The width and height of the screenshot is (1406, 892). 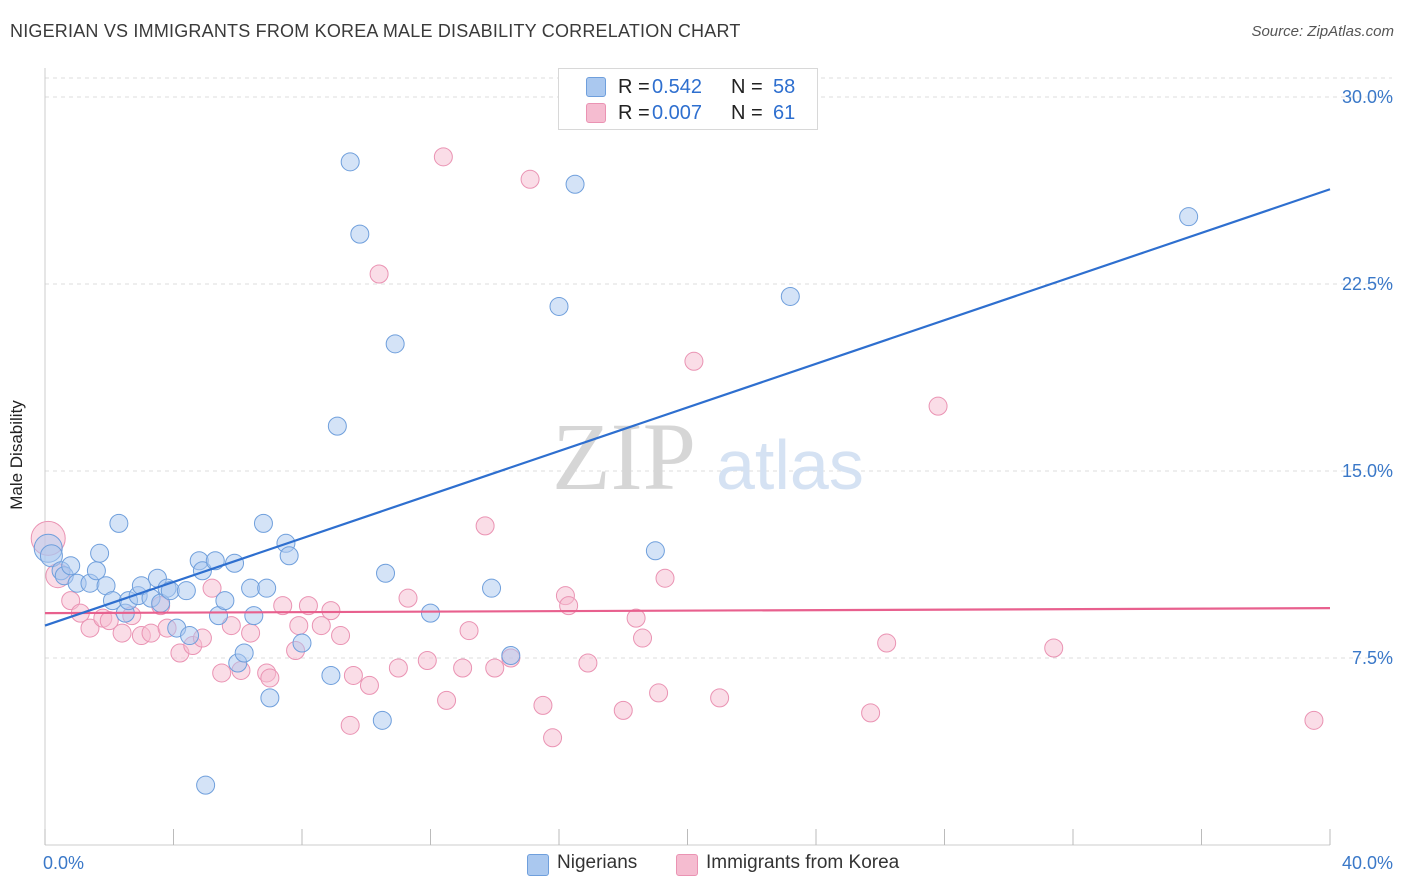 What do you see at coordinates (597, 862) in the screenshot?
I see `legend-label: Nigerians` at bounding box center [597, 862].